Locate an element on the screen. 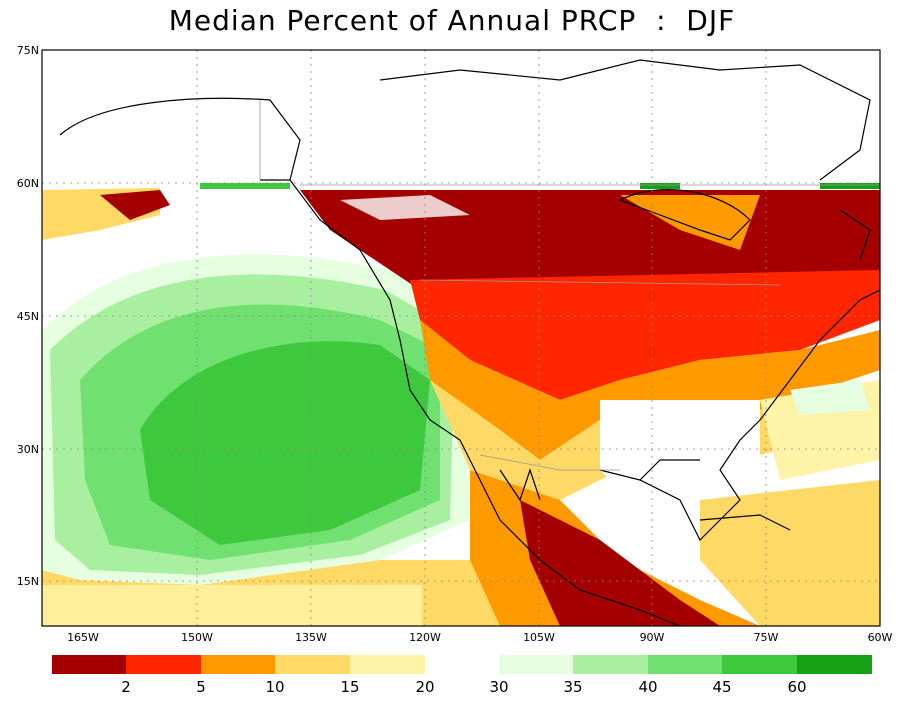  lon-tick: 60W is located at coordinates (880, 637).